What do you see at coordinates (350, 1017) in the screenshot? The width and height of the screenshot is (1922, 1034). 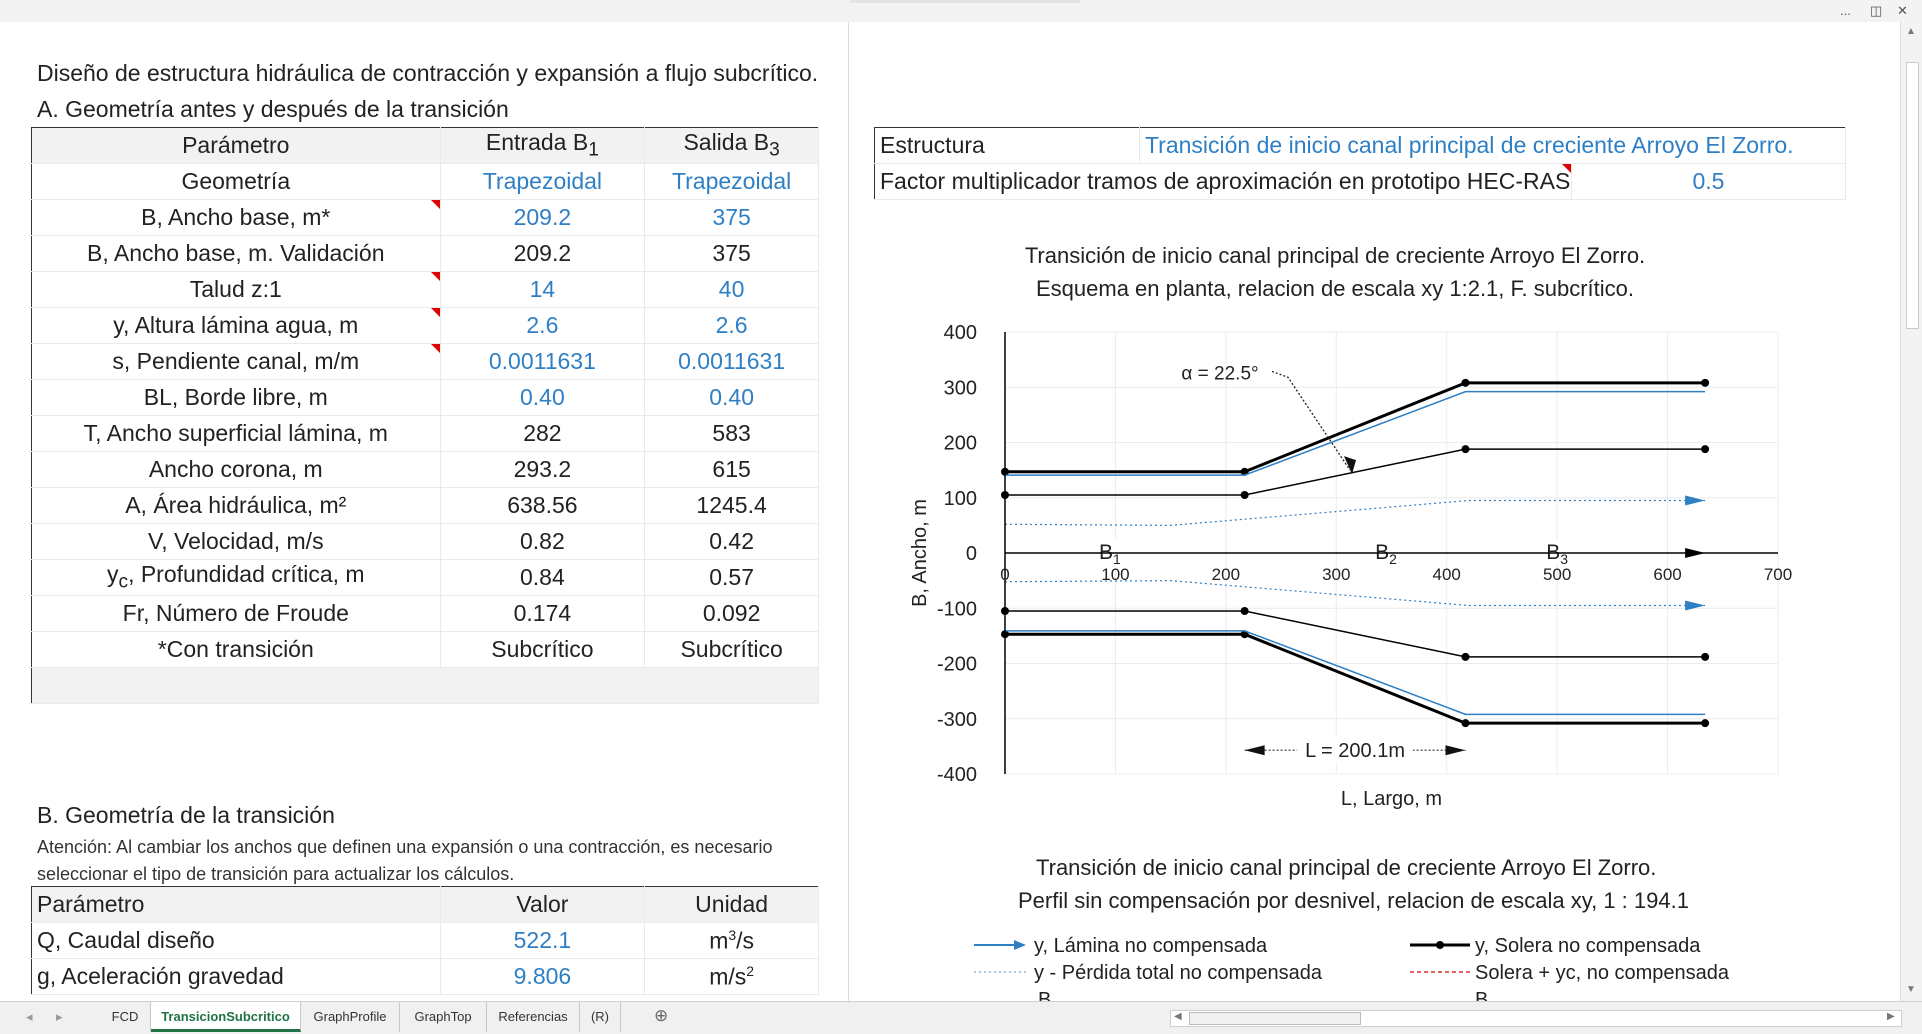 I see `tab-graph-profile: GraphProfile` at bounding box center [350, 1017].